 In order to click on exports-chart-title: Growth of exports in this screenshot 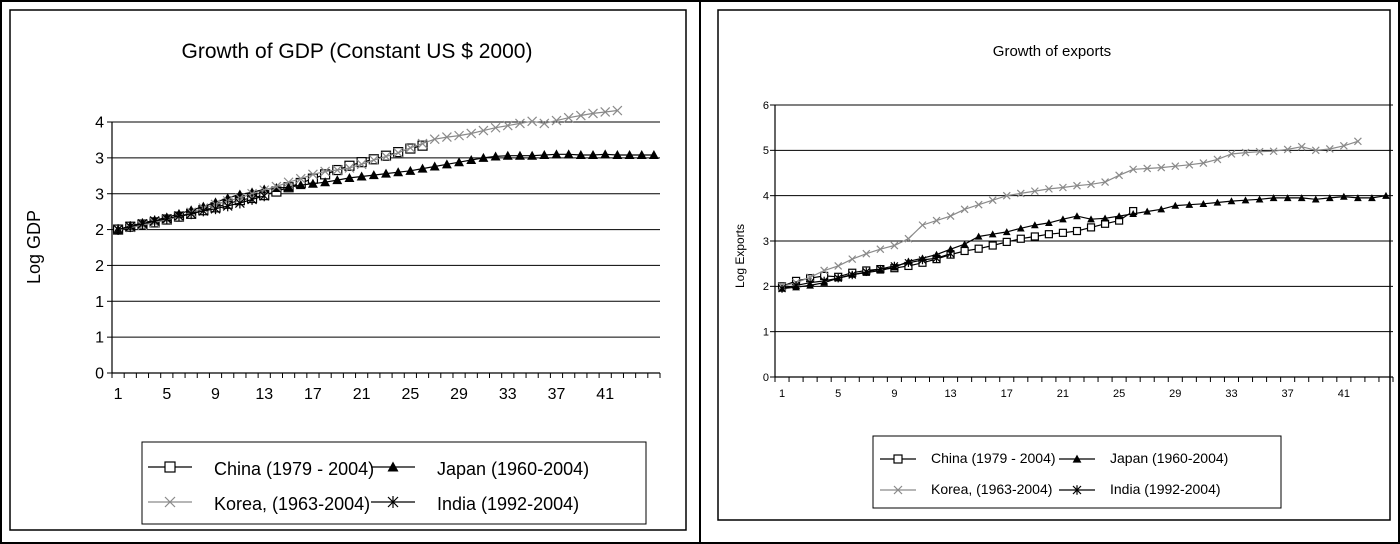, I will do `click(1052, 51)`.